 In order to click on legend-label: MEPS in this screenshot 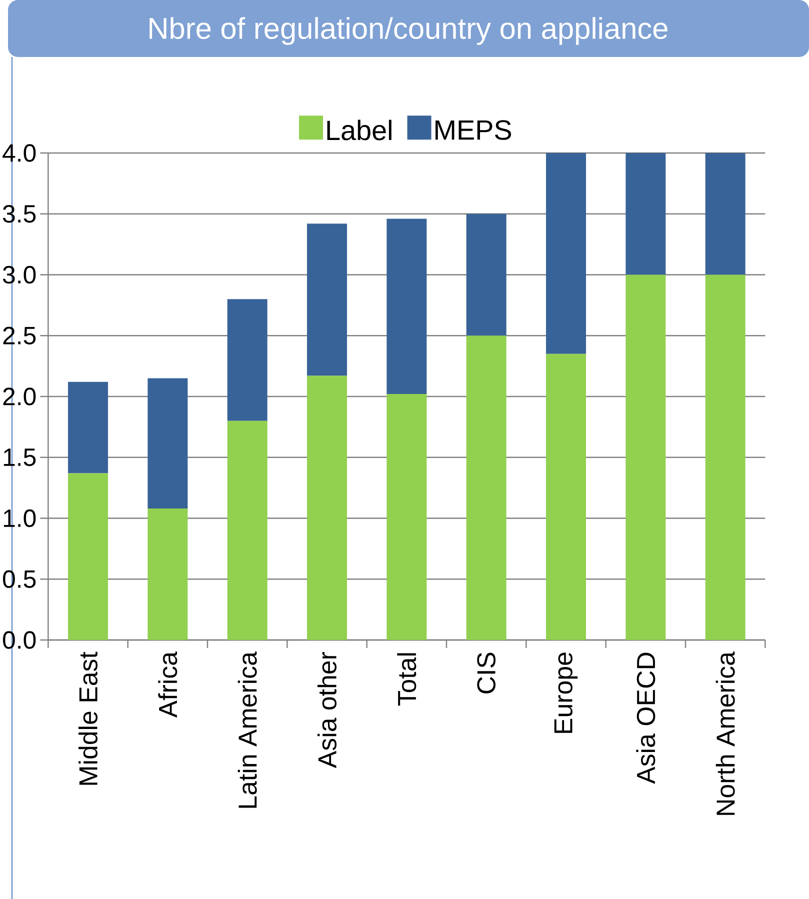, I will do `click(474, 130)`.